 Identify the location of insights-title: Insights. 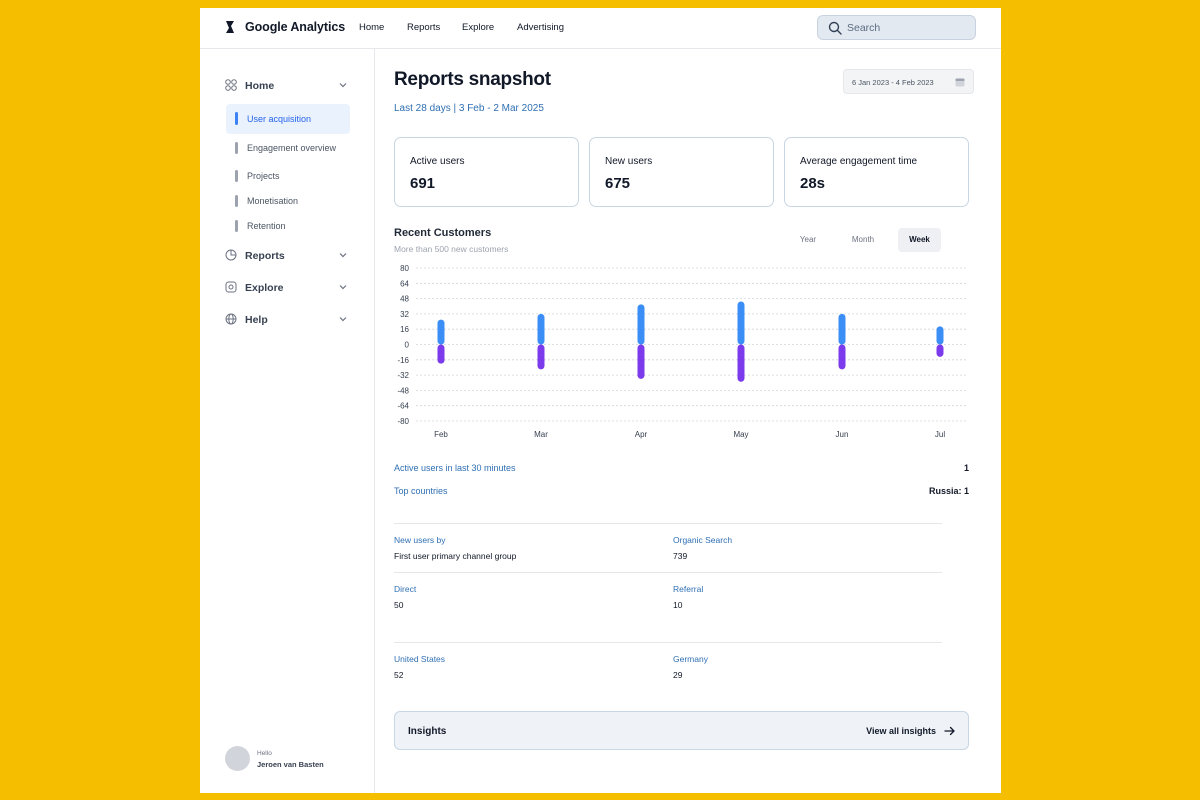
(427, 731).